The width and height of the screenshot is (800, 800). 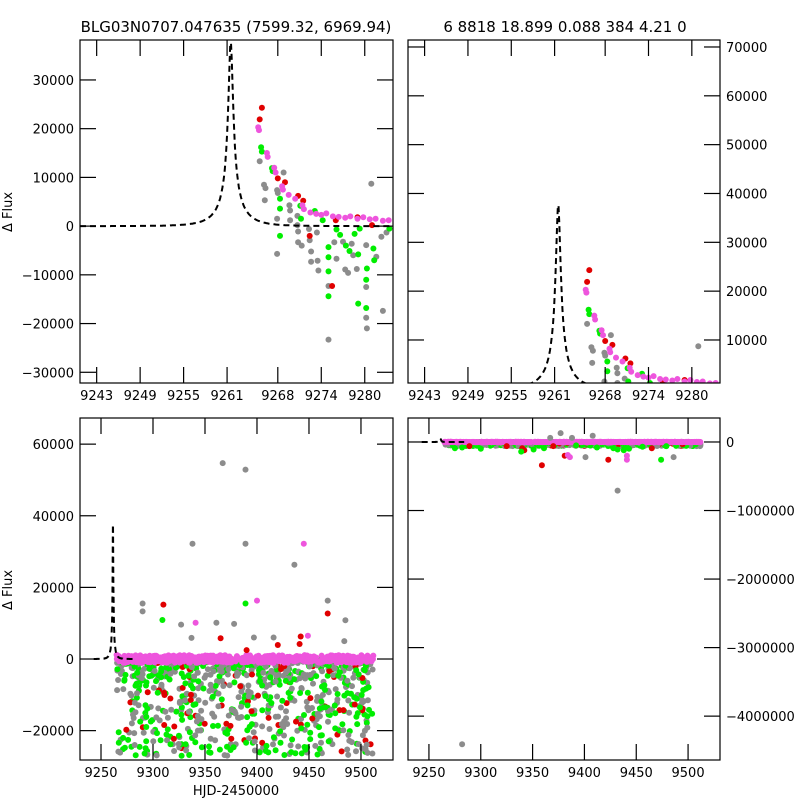 I want to click on y-tick-label: −20000, so click(x=48, y=325).